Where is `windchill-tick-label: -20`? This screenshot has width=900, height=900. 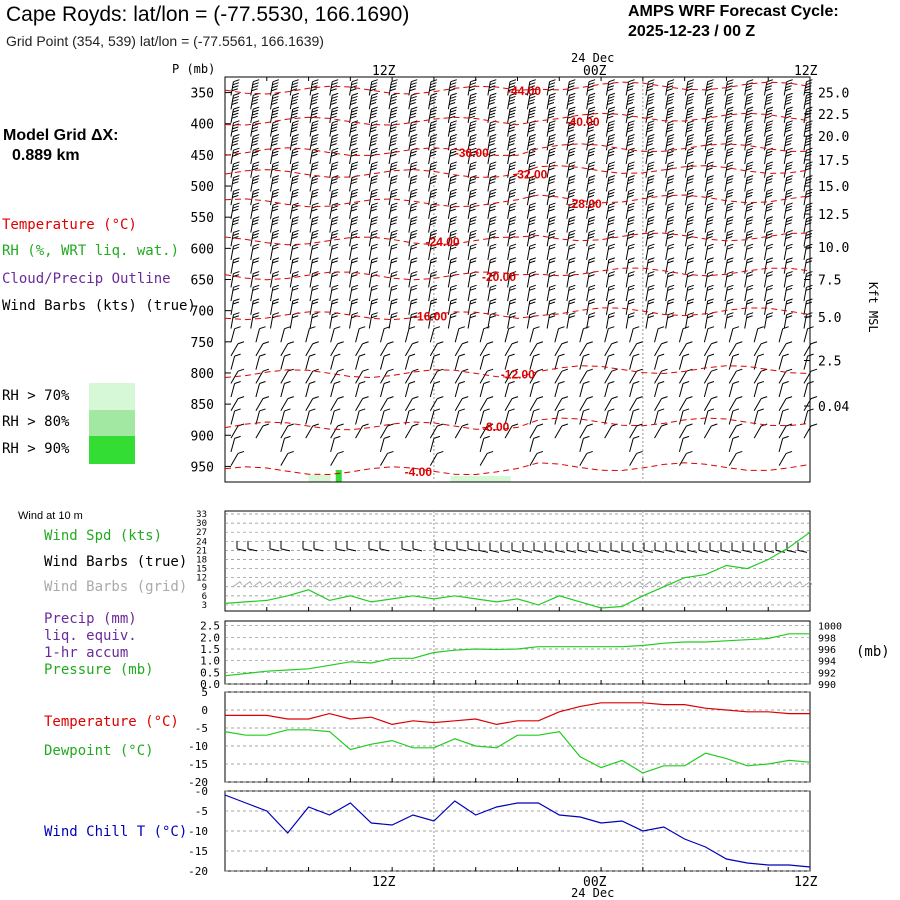 windchill-tick-label: -20 is located at coordinates (198, 871).